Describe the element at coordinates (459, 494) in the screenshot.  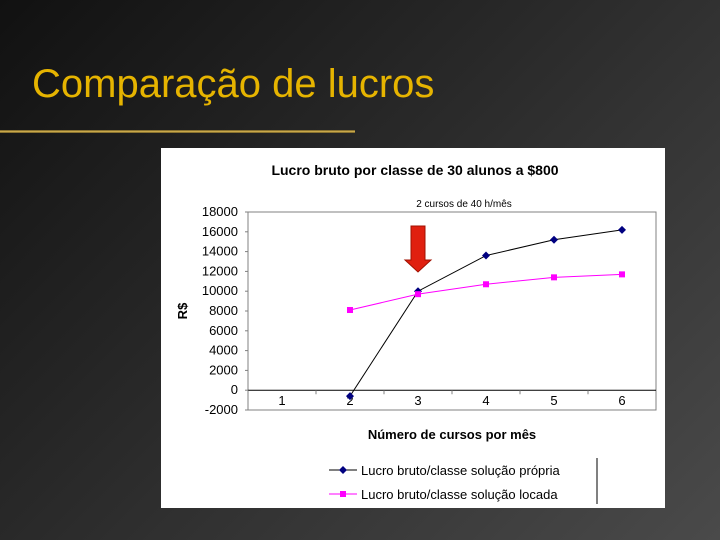
I see `legend-label-2: Lucro bruto/classe solução locada` at that location.